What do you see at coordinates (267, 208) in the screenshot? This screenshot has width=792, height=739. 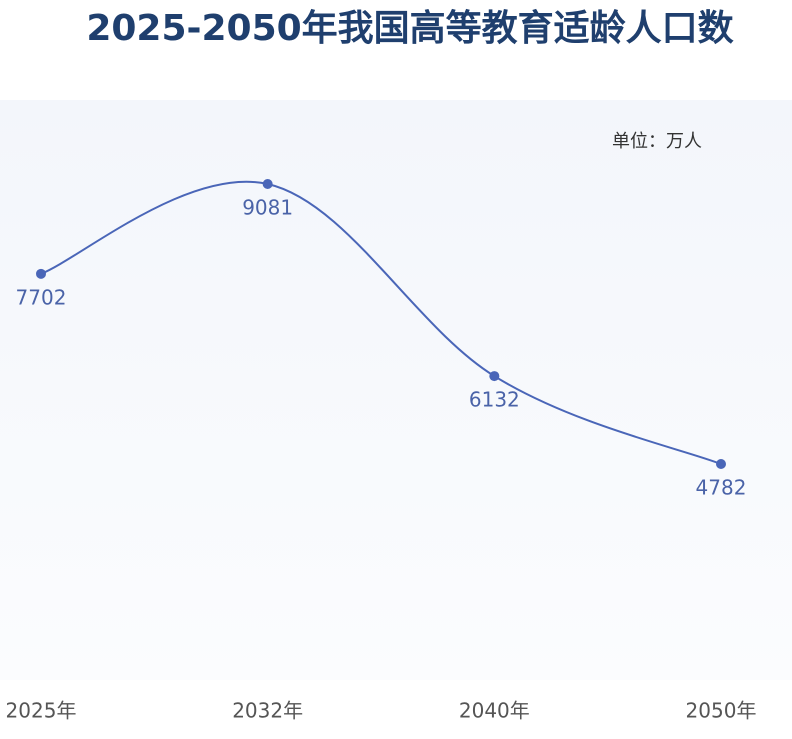 I see `data-label: 9081` at bounding box center [267, 208].